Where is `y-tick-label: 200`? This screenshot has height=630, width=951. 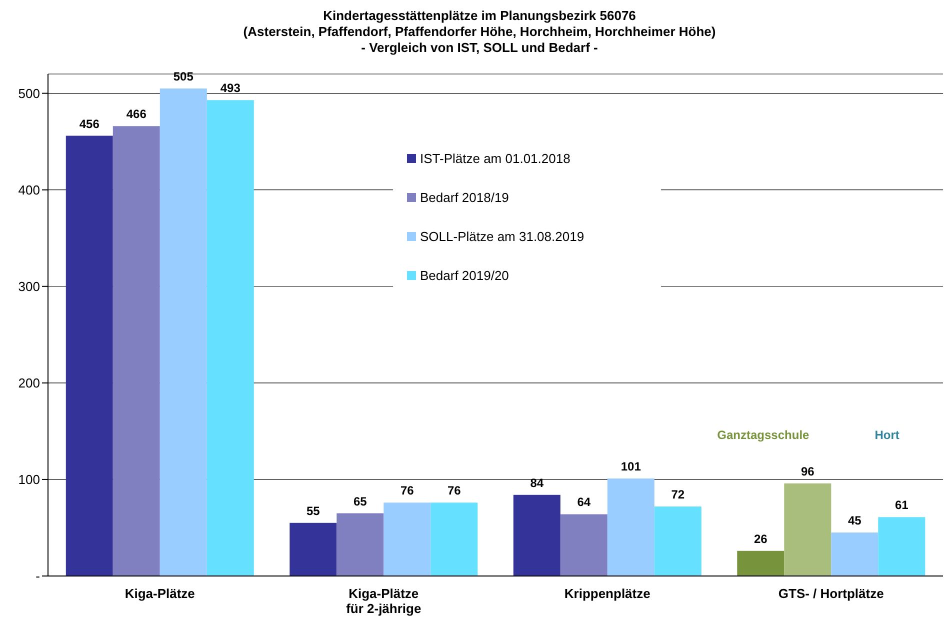 y-tick-label: 200 is located at coordinates (29, 383).